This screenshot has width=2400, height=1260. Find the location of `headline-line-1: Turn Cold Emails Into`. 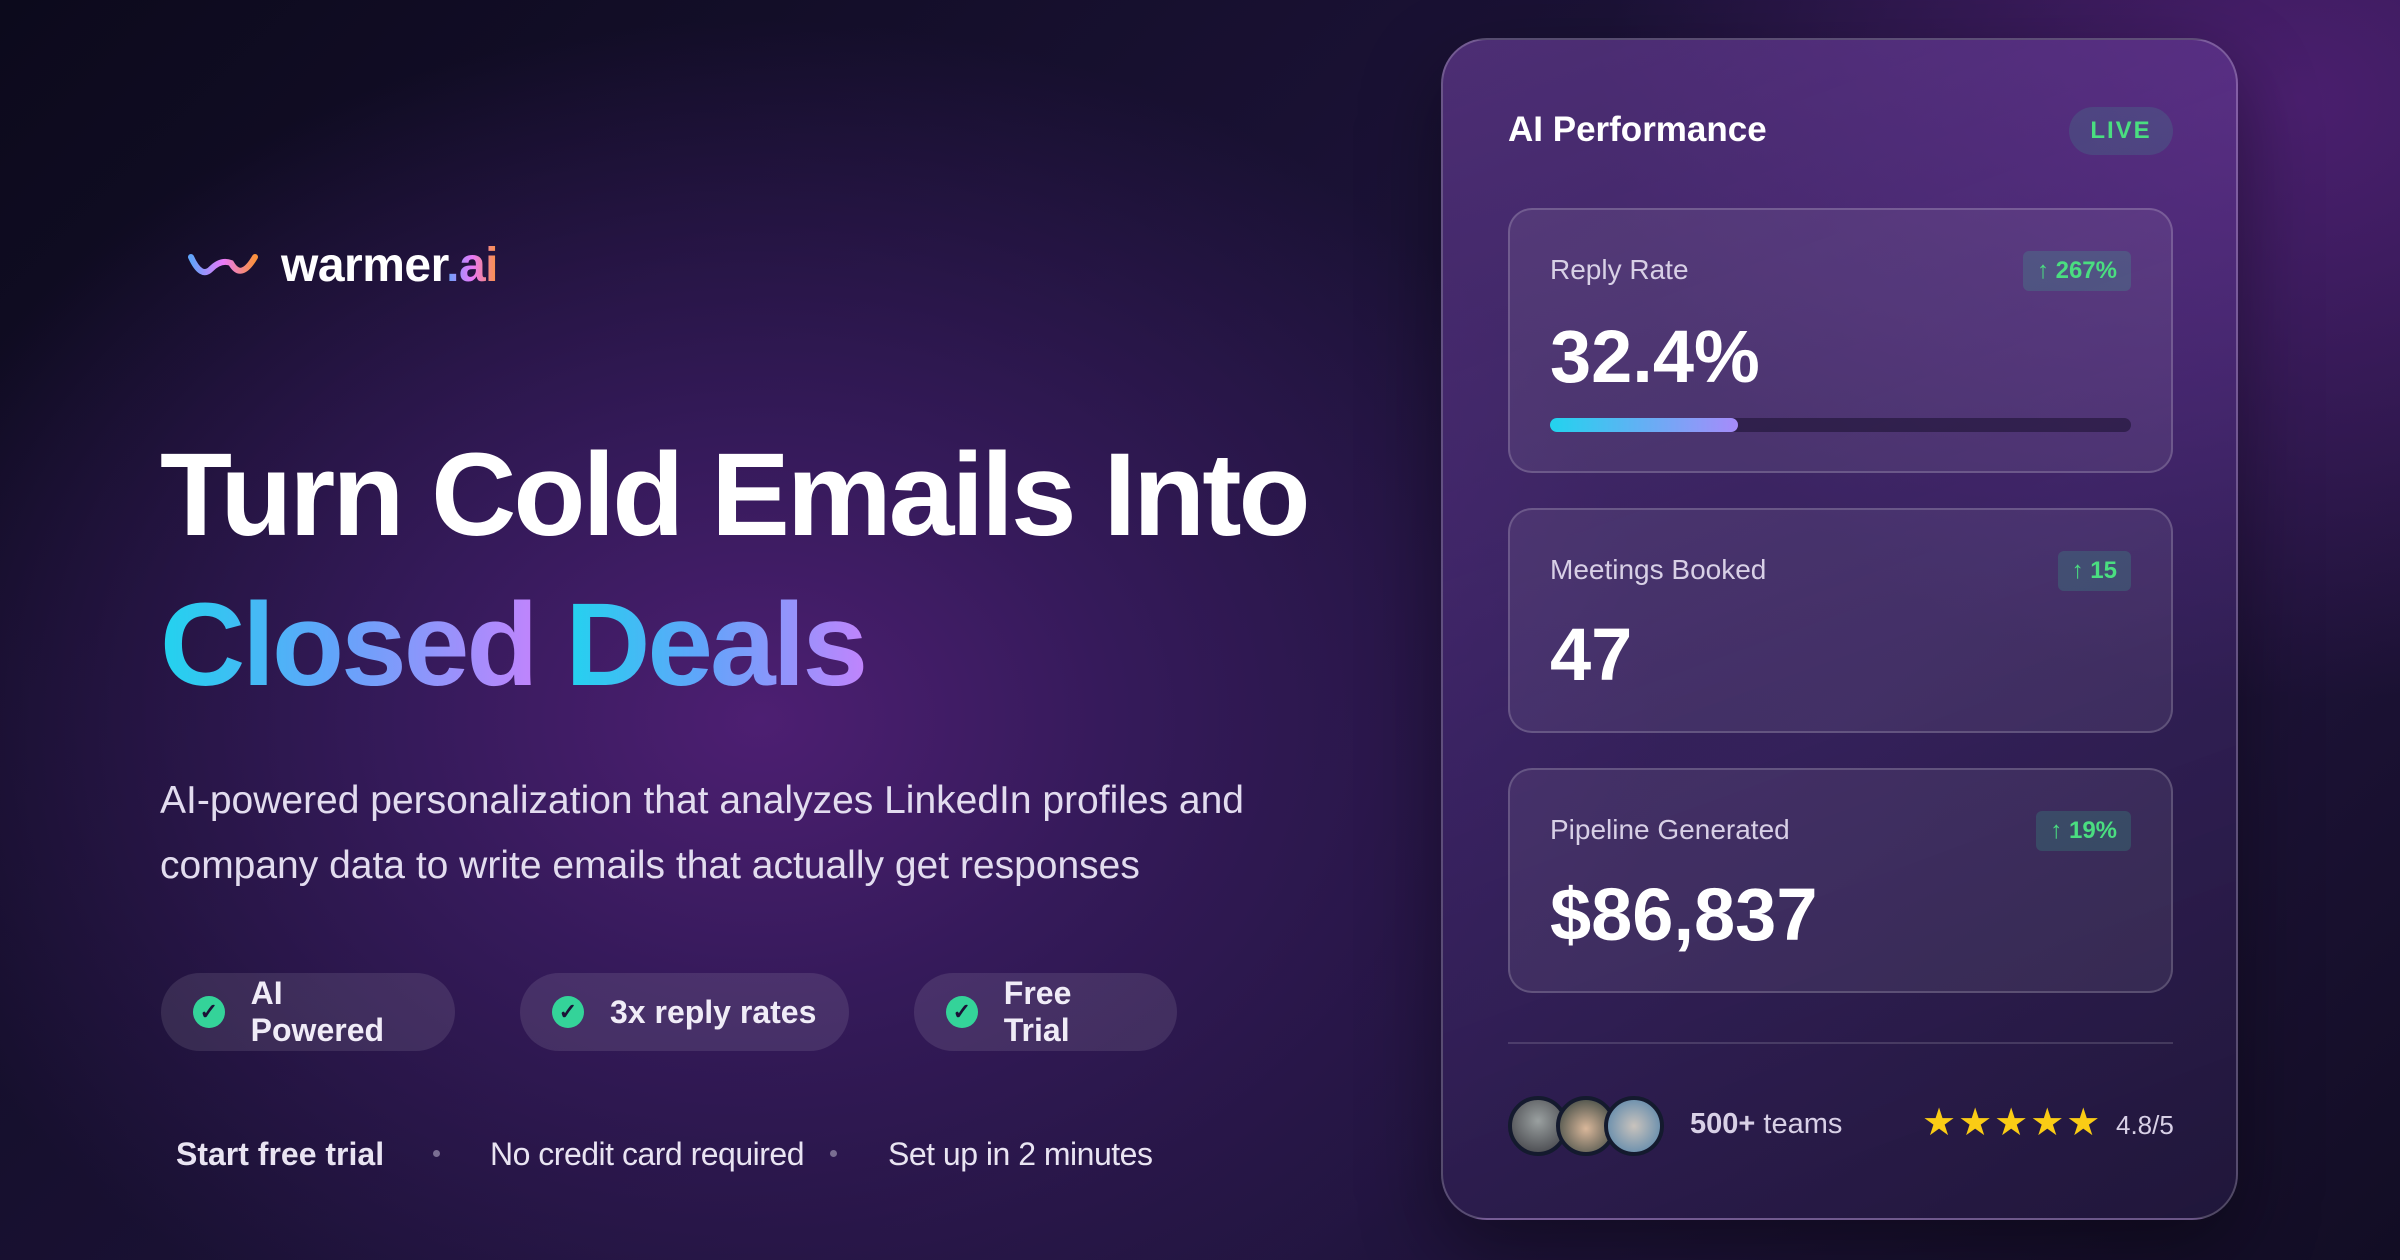

headline-line-1: Turn Cold Emails Into is located at coordinates (735, 495).